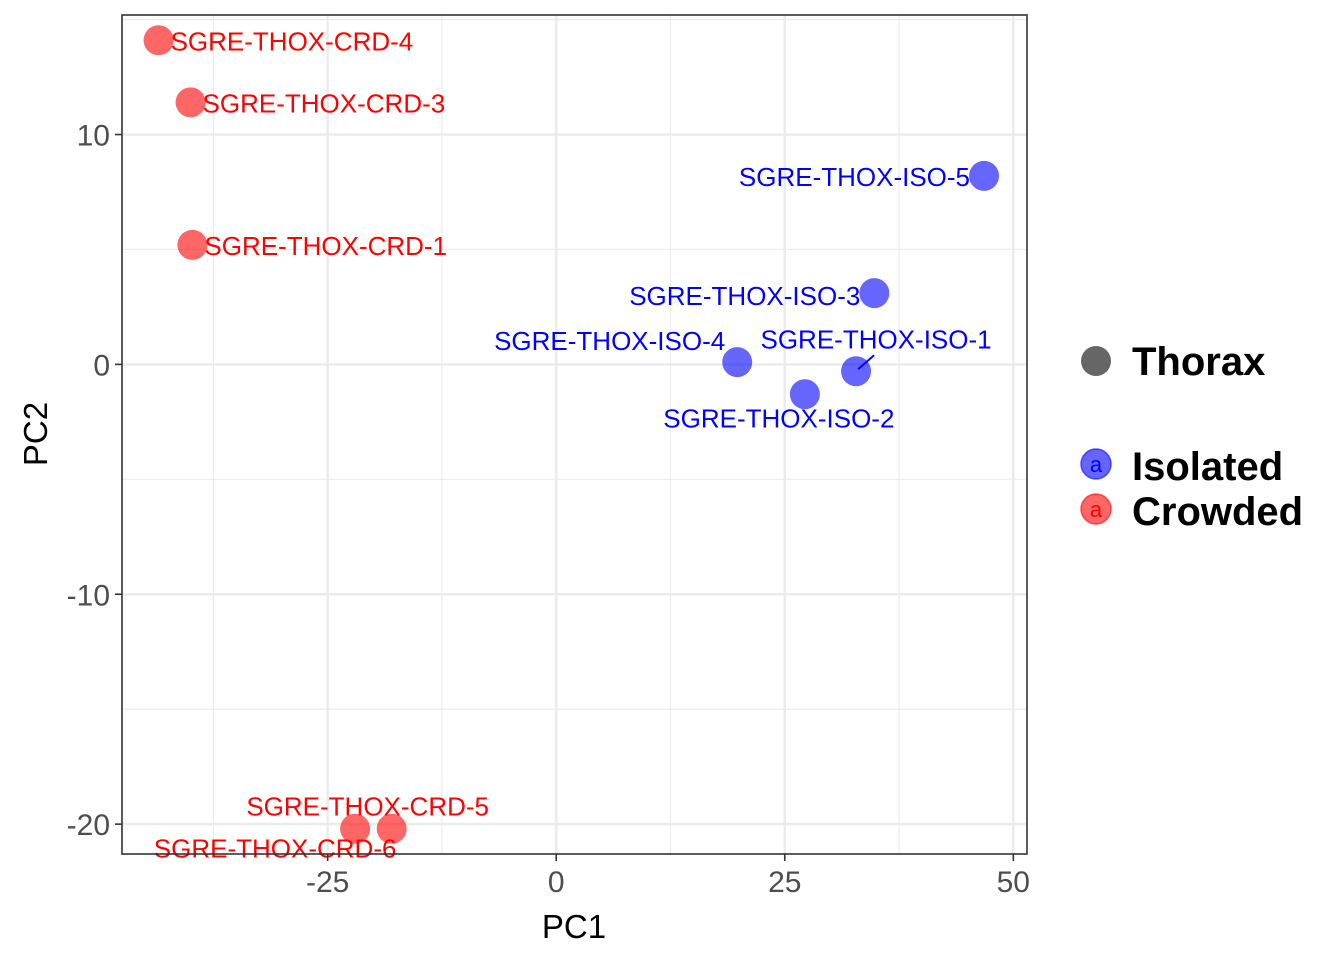 This screenshot has height=960, width=1344. What do you see at coordinates (275, 849) in the screenshot?
I see `point-label-sgre-thox-crd-6: SGRE-THOX-CRD-6` at bounding box center [275, 849].